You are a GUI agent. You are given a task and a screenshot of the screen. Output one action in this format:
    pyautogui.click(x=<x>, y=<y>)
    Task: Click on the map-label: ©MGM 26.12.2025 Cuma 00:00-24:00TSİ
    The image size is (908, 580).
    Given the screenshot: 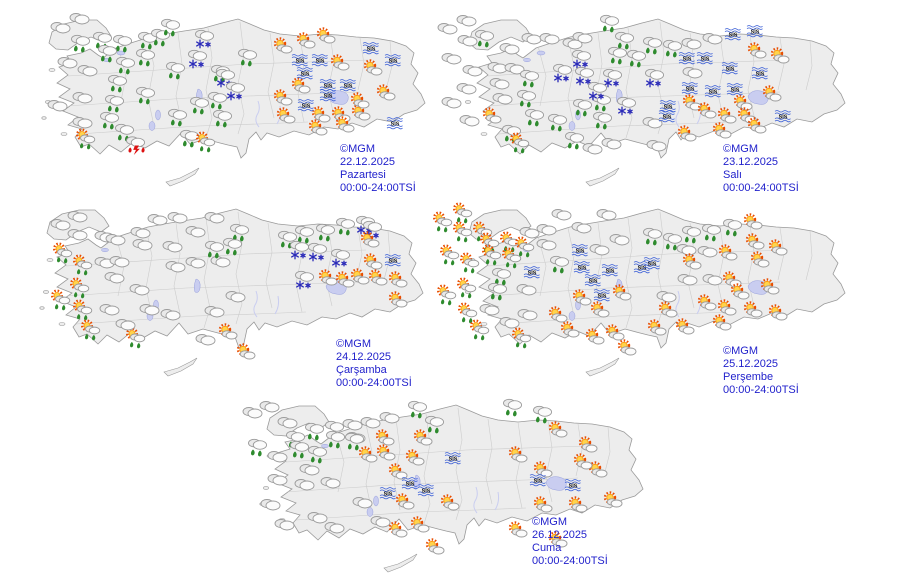 What is the action you would take?
    pyautogui.click(x=570, y=542)
    